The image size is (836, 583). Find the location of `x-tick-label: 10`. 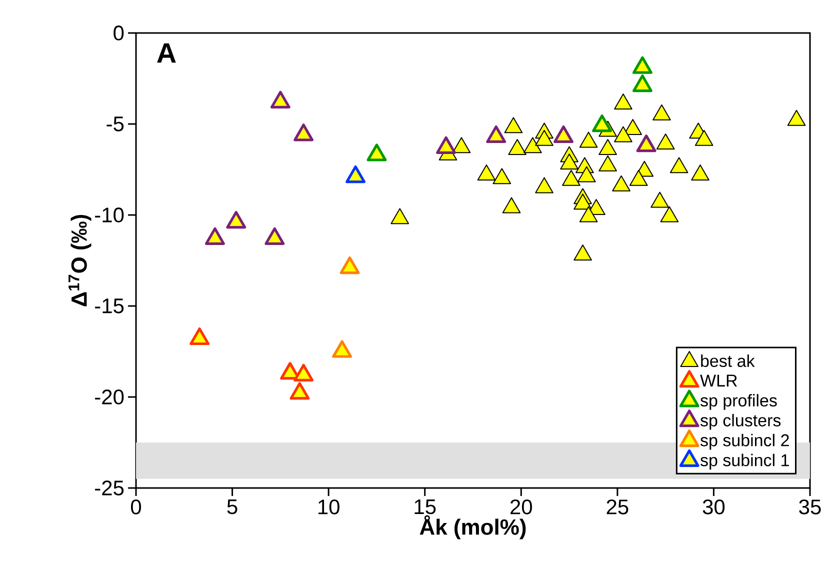

x-tick-label: 10 is located at coordinates (329, 507).